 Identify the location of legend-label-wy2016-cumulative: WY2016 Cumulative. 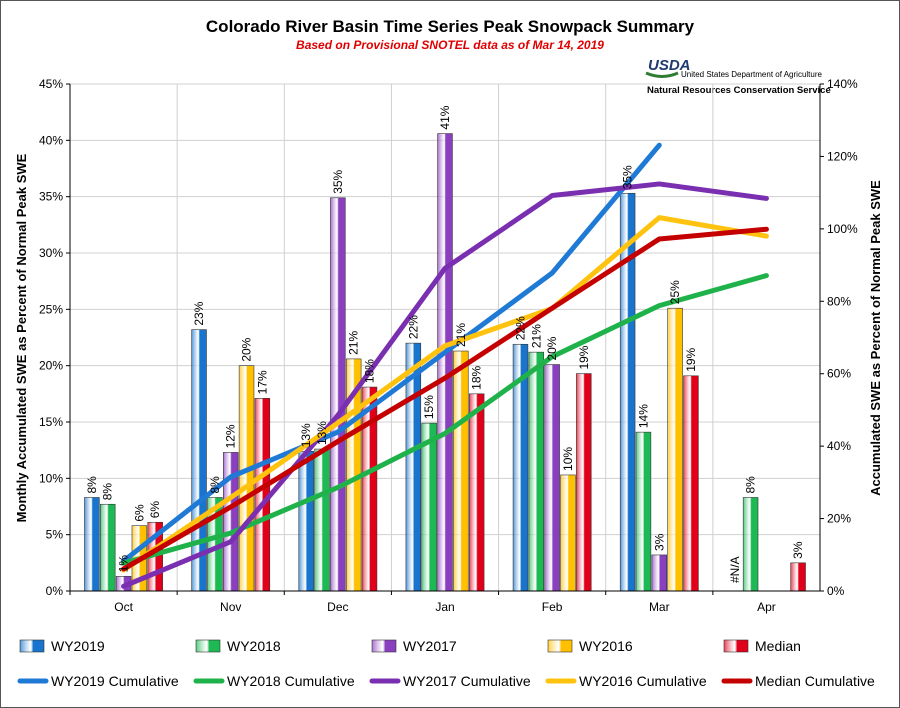
(643, 681).